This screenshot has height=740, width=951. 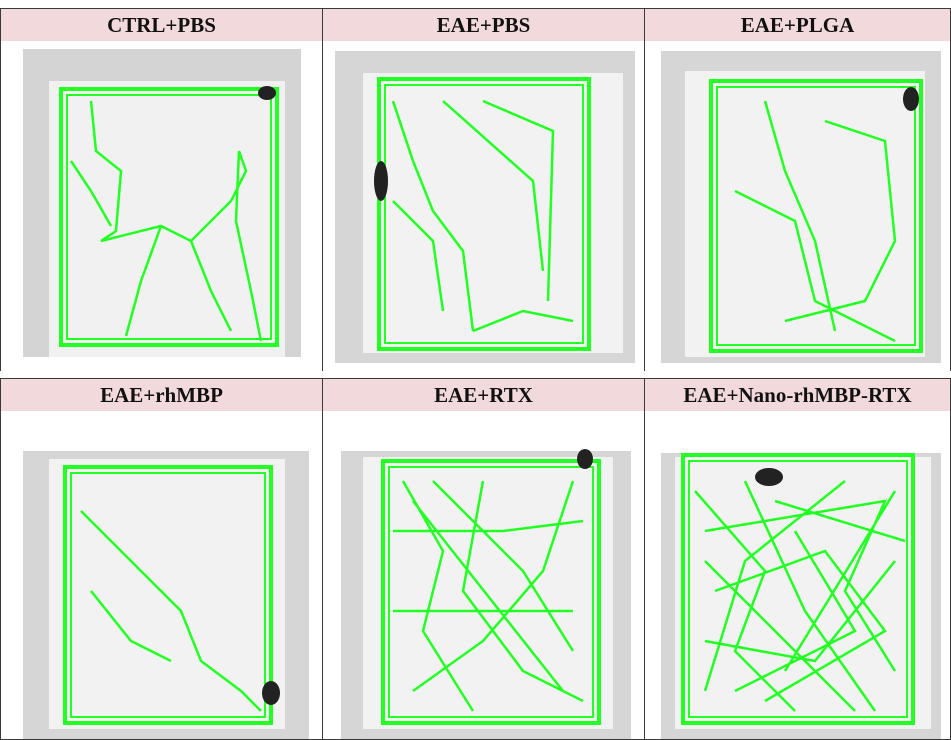 I want to click on panel-title: EAE+rhMBP, so click(x=161, y=395).